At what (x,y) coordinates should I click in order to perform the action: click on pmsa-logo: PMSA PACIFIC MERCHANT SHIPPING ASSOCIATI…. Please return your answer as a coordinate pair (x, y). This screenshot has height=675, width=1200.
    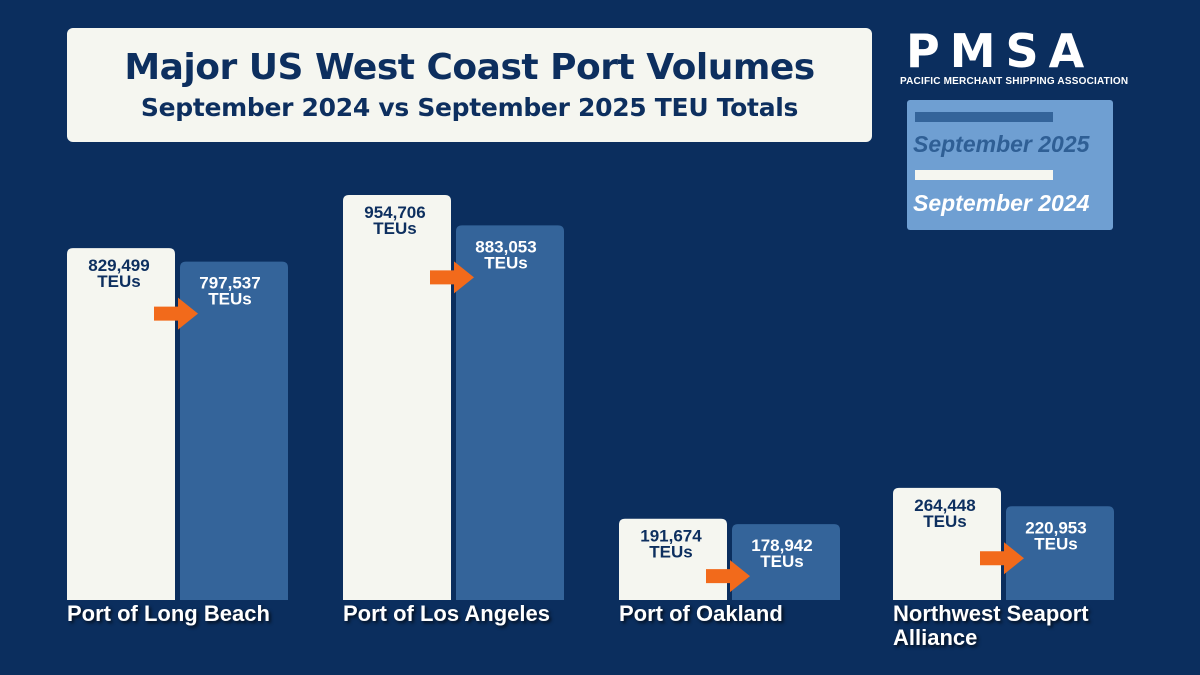
    Looking at the image, I should click on (1017, 58).